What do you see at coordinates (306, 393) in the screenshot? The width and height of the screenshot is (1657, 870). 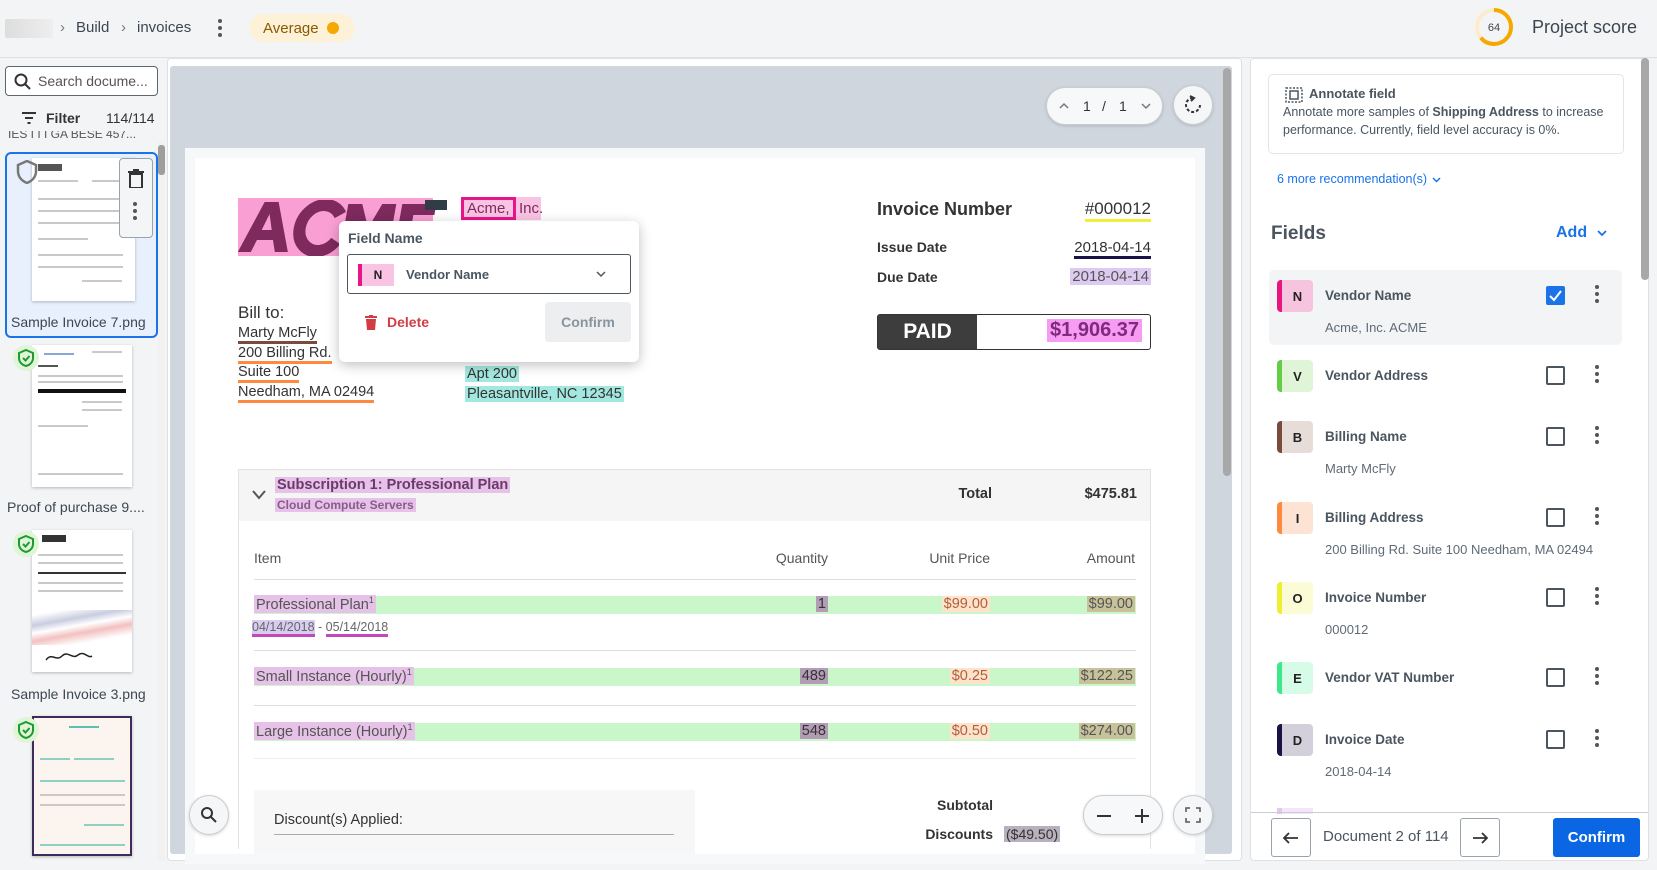 I see `billing-address-line: Needham, MA 02494` at bounding box center [306, 393].